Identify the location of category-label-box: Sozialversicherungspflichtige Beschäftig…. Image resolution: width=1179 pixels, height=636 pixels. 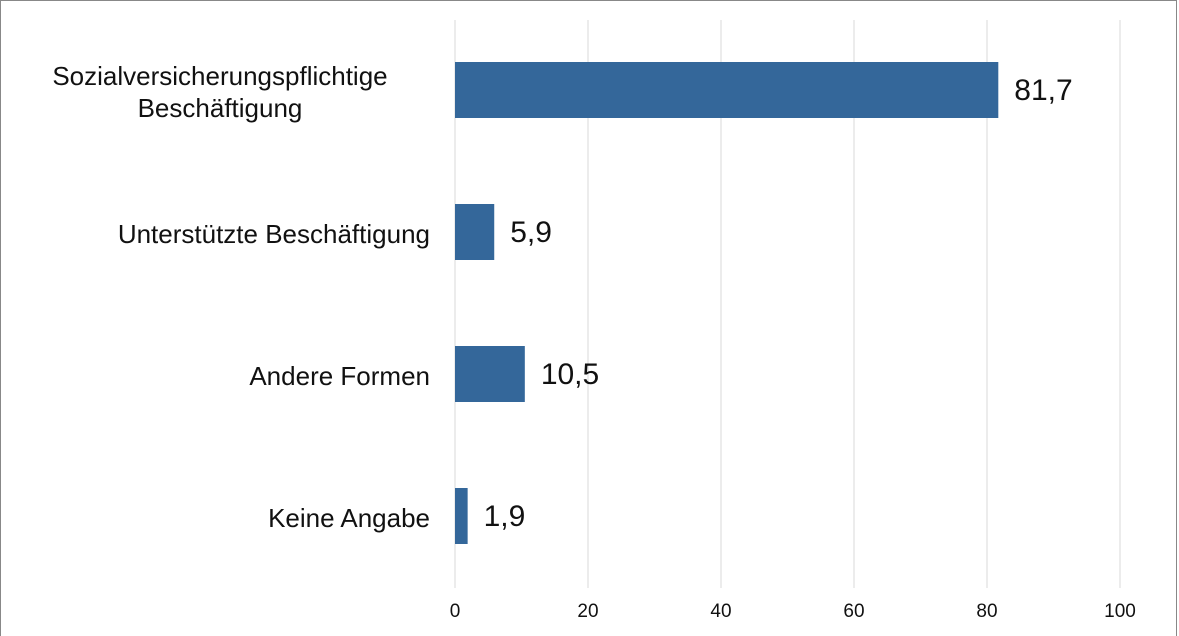
(220, 92).